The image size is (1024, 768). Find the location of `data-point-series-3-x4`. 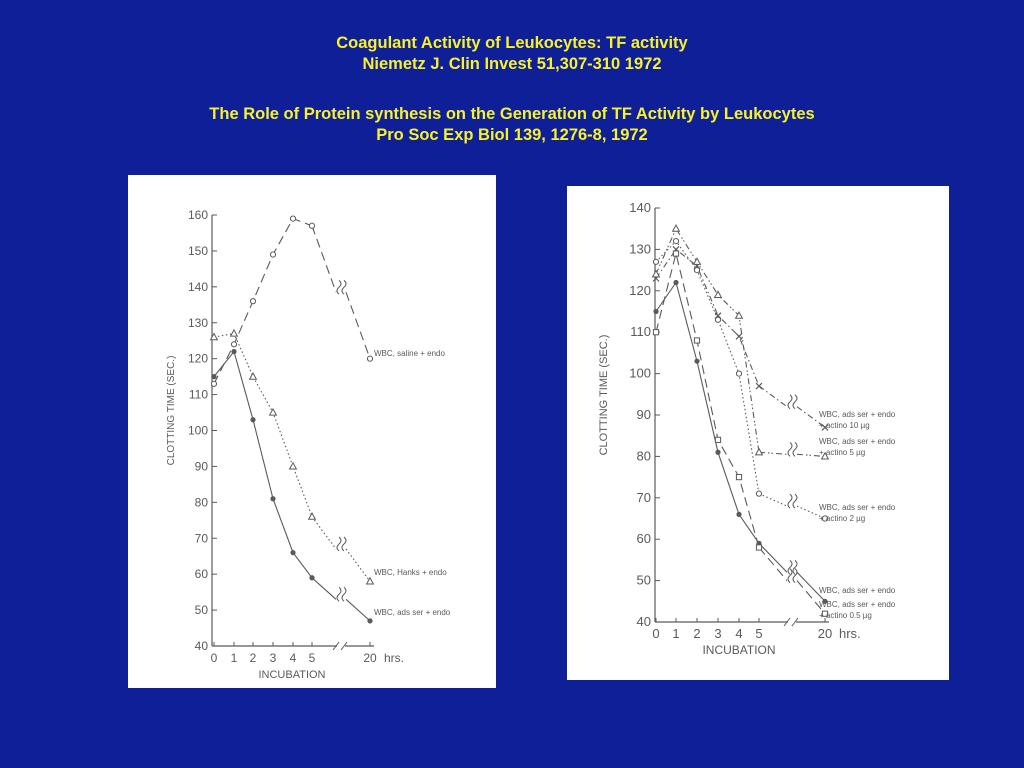

data-point-series-3-x4 is located at coordinates (739, 514).